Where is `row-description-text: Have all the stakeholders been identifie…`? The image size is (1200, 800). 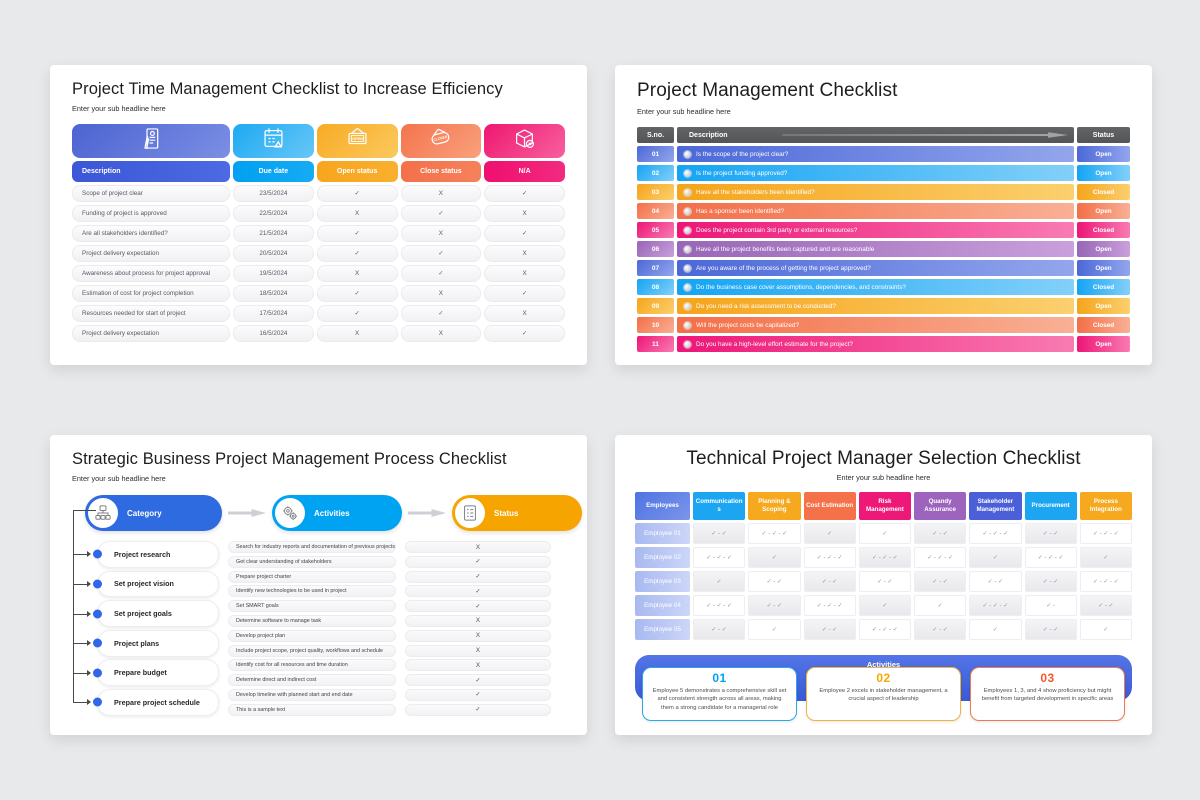
row-description-text: Have all the stakeholders been identifie… is located at coordinates (755, 192).